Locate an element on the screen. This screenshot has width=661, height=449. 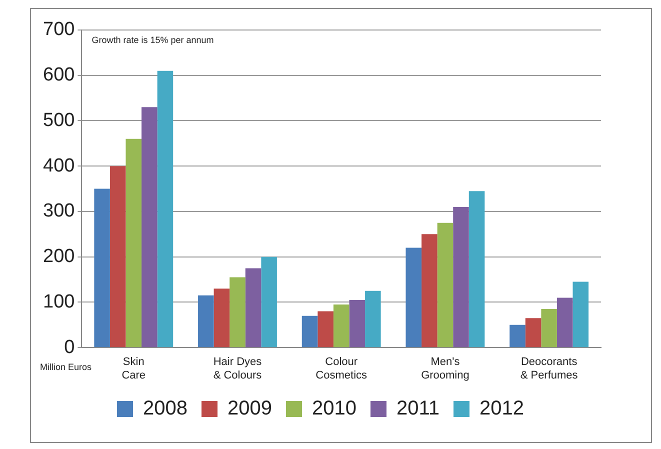
y-axis-title: Million Euros is located at coordinates (66, 367).